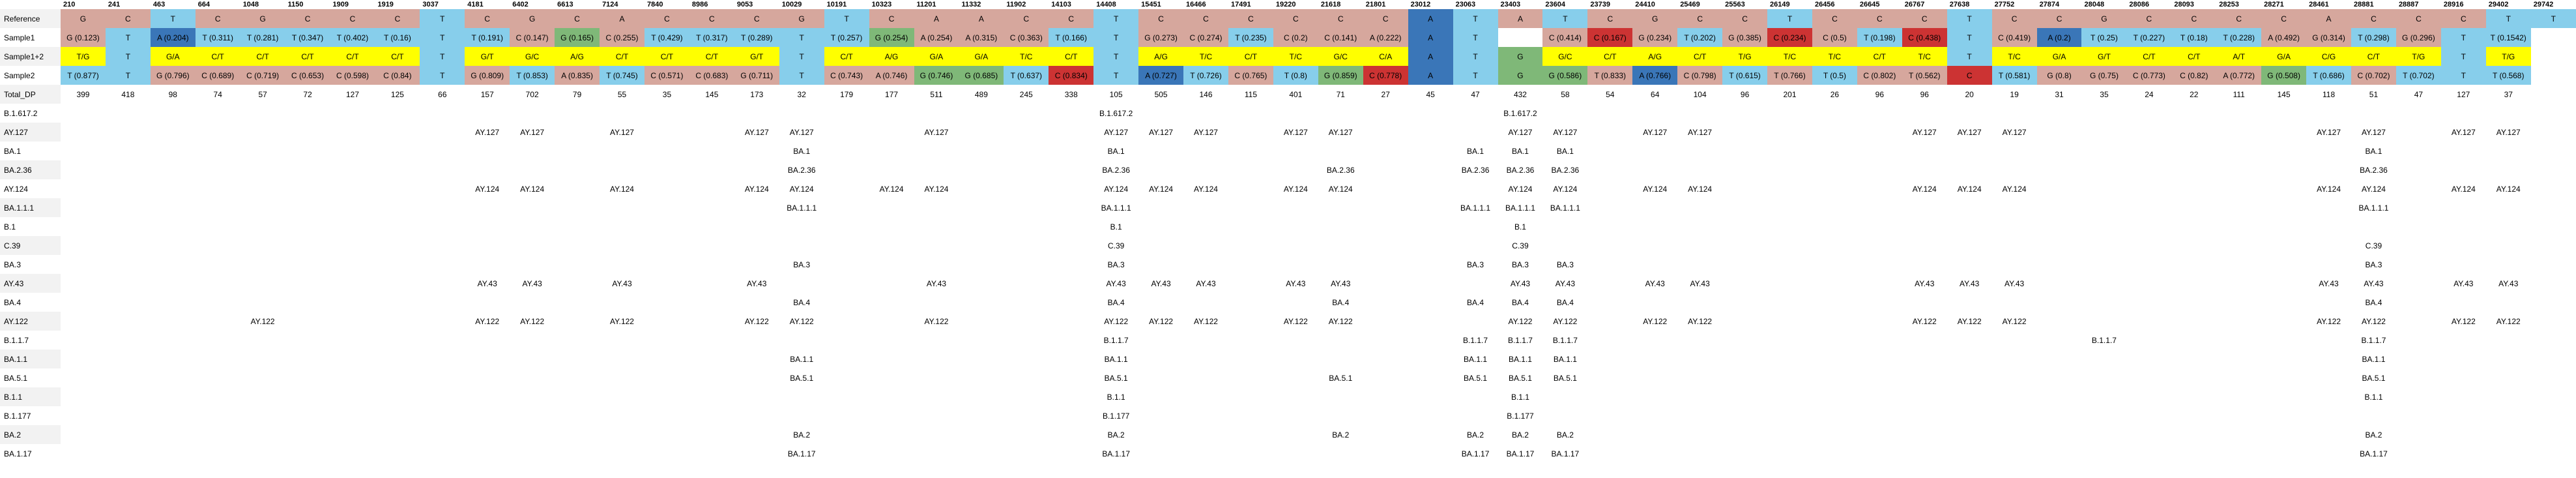 The height and width of the screenshot is (478, 2576). I want to click on base-cell: C (0.798), so click(1700, 75).